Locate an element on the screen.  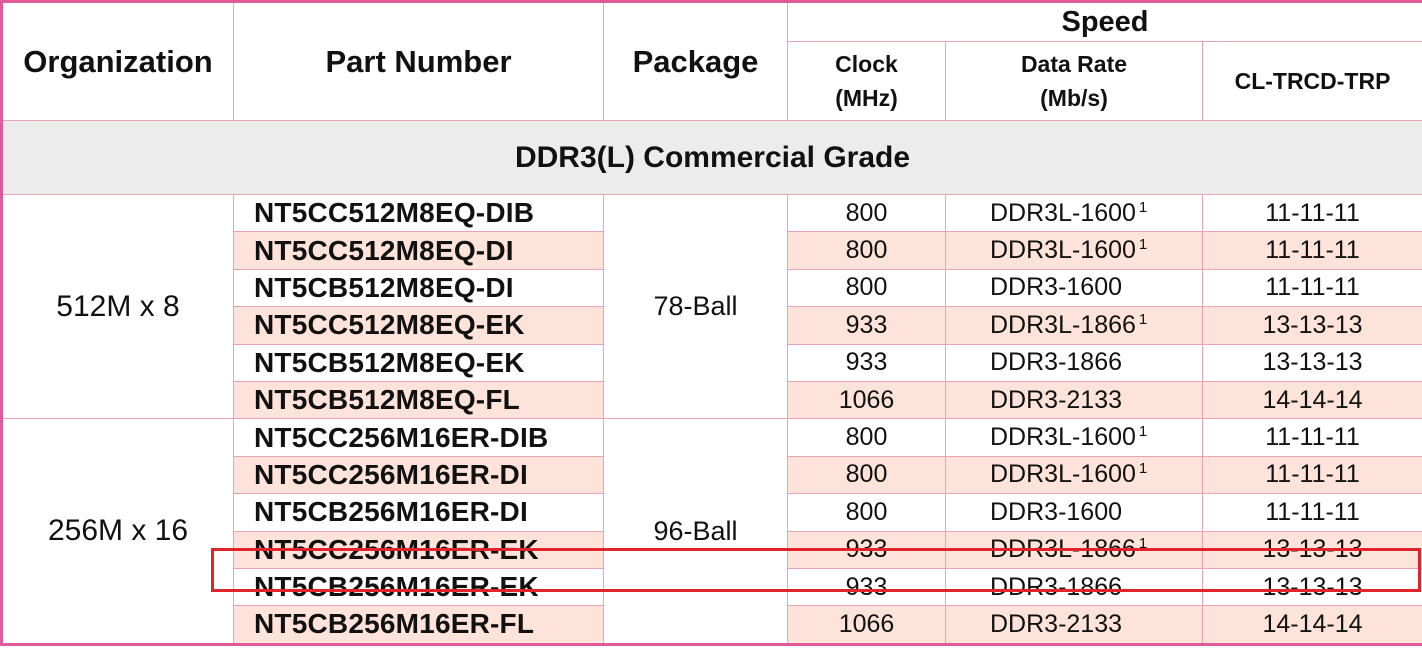
table-row: NT5CC512M8EQ-EK 933 DDR3L-1866 1 13-13-13 is located at coordinates (712, 325).